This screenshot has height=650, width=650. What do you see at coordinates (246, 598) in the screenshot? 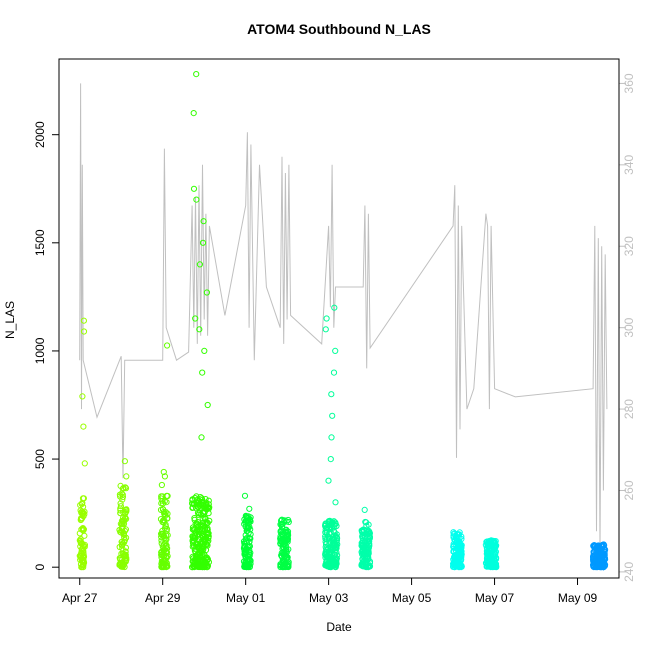
I see `x-tick-label: May 01` at bounding box center [246, 598].